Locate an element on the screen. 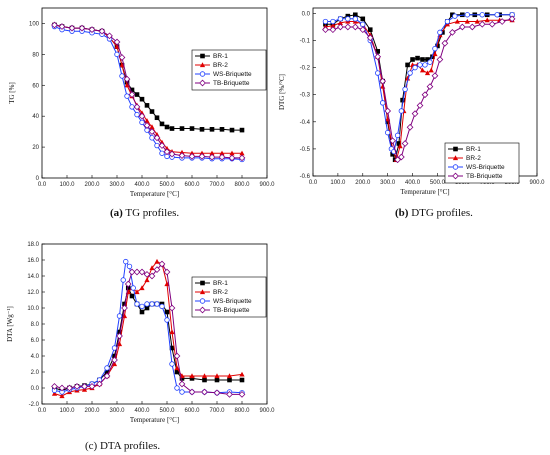 The image size is (550, 455). caption-label: (a) is located at coordinates (116, 213).